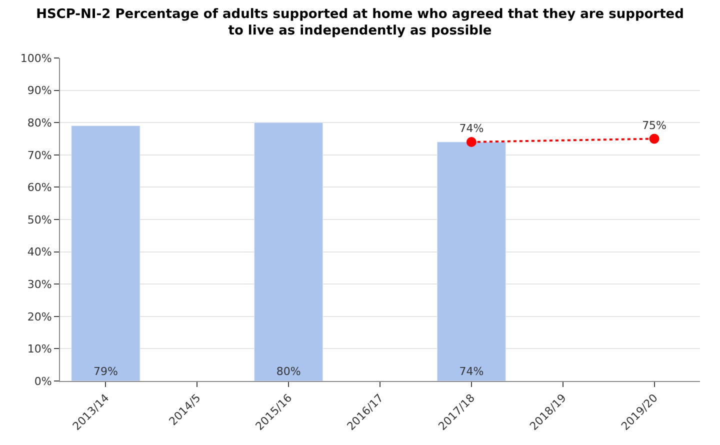 The width and height of the screenshot is (720, 445). Describe the element at coordinates (39, 284) in the screenshot. I see `y-tick-label: 30%` at that location.